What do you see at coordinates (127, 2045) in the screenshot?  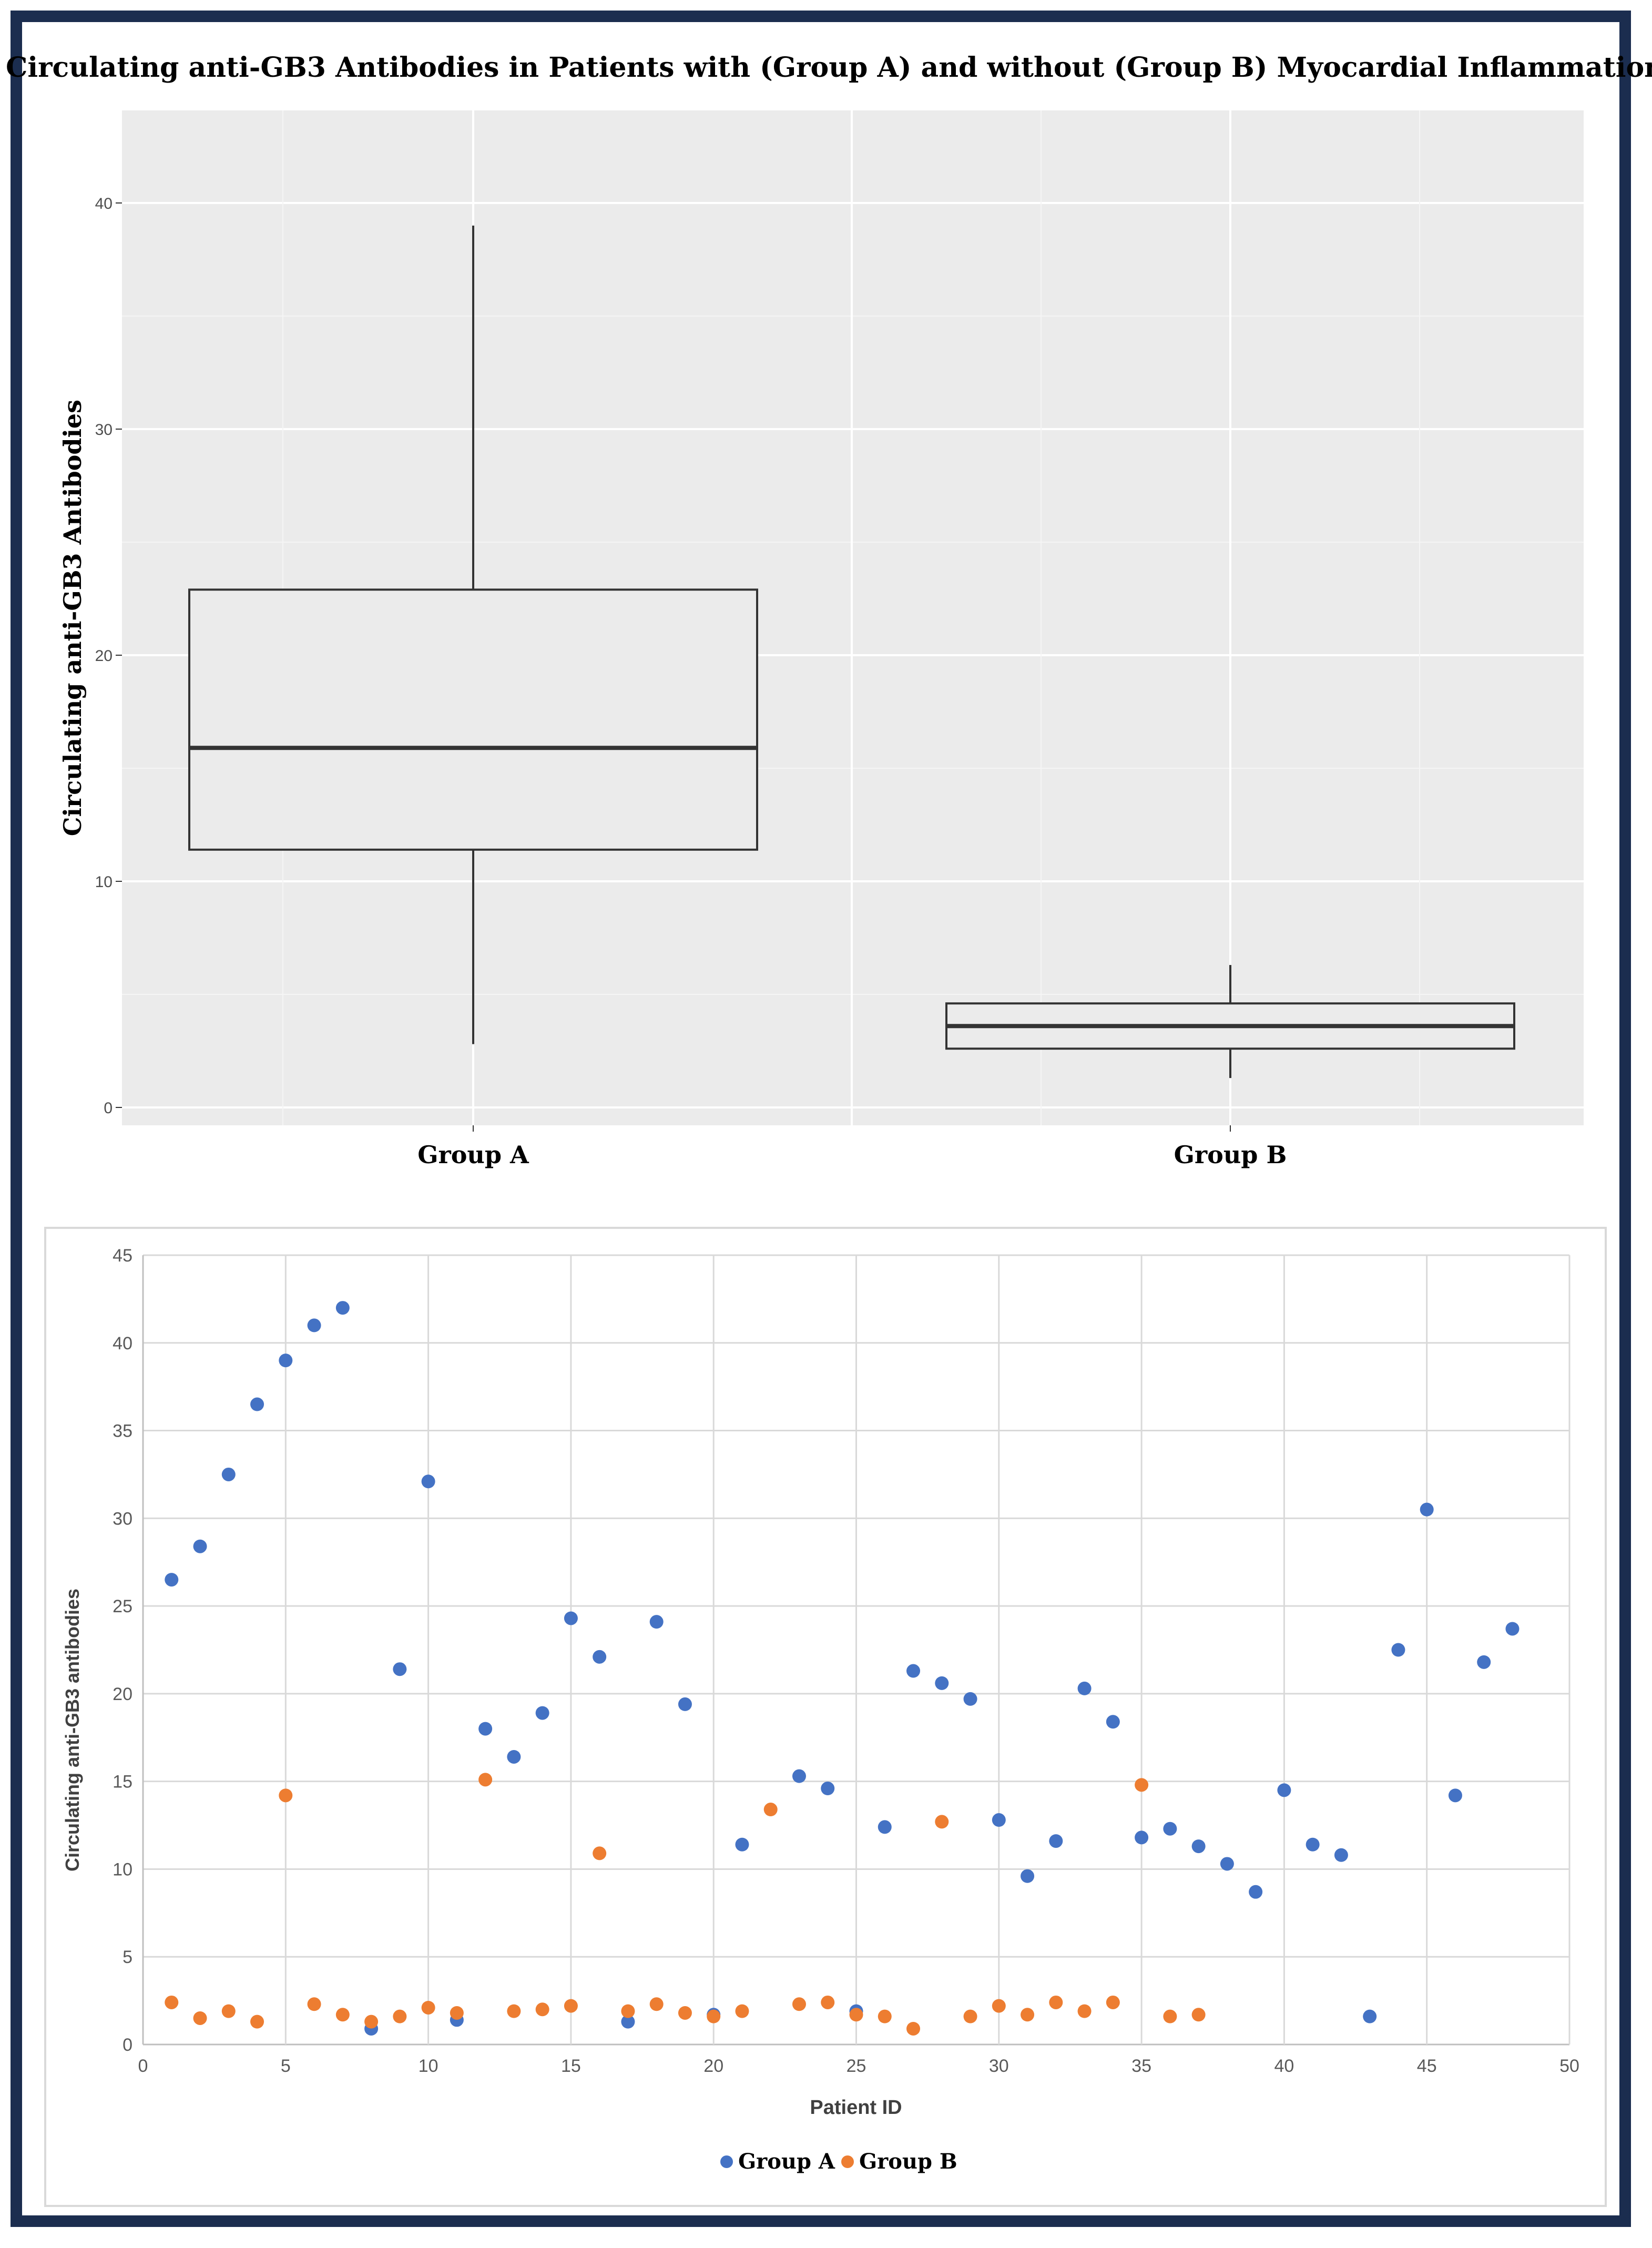 I see `scatter-y-tick-label: 0` at bounding box center [127, 2045].